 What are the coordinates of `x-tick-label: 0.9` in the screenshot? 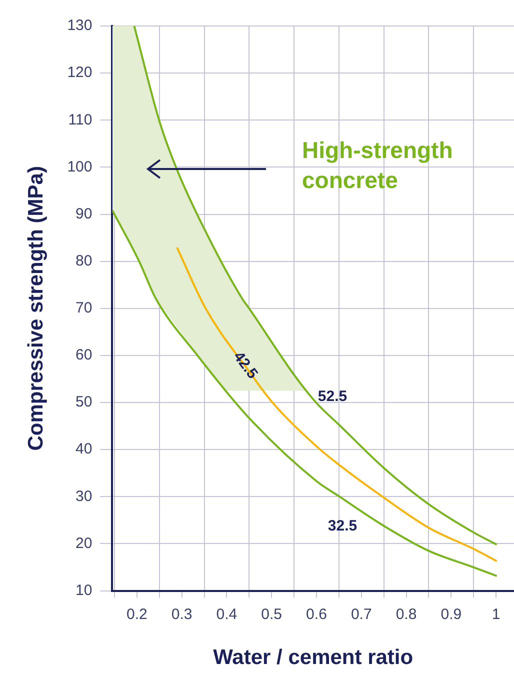 It's located at (451, 614).